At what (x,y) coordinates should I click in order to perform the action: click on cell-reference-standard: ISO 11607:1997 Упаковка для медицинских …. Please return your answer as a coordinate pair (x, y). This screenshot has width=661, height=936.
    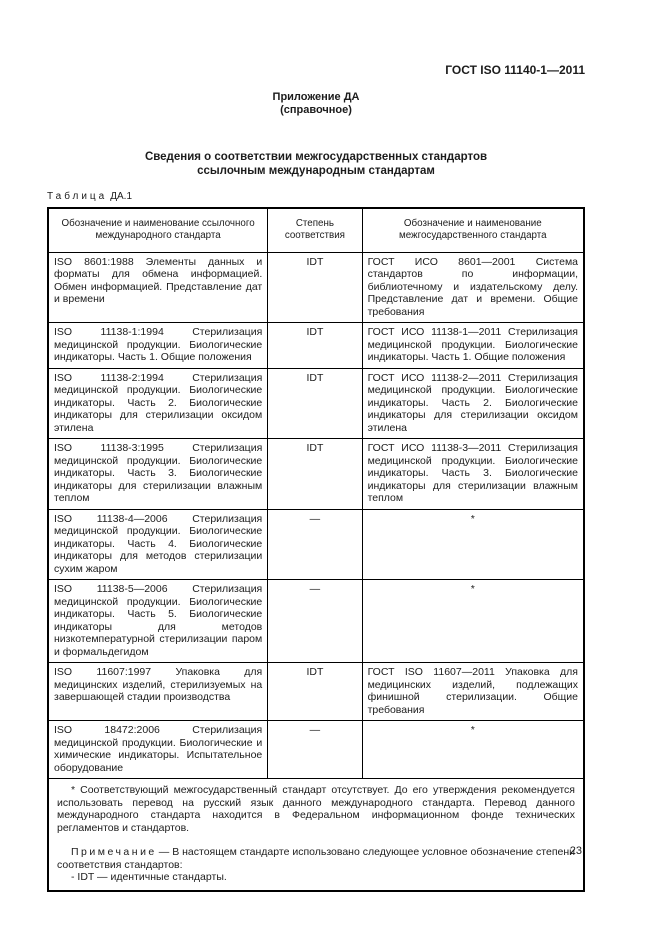
    Looking at the image, I should click on (158, 691).